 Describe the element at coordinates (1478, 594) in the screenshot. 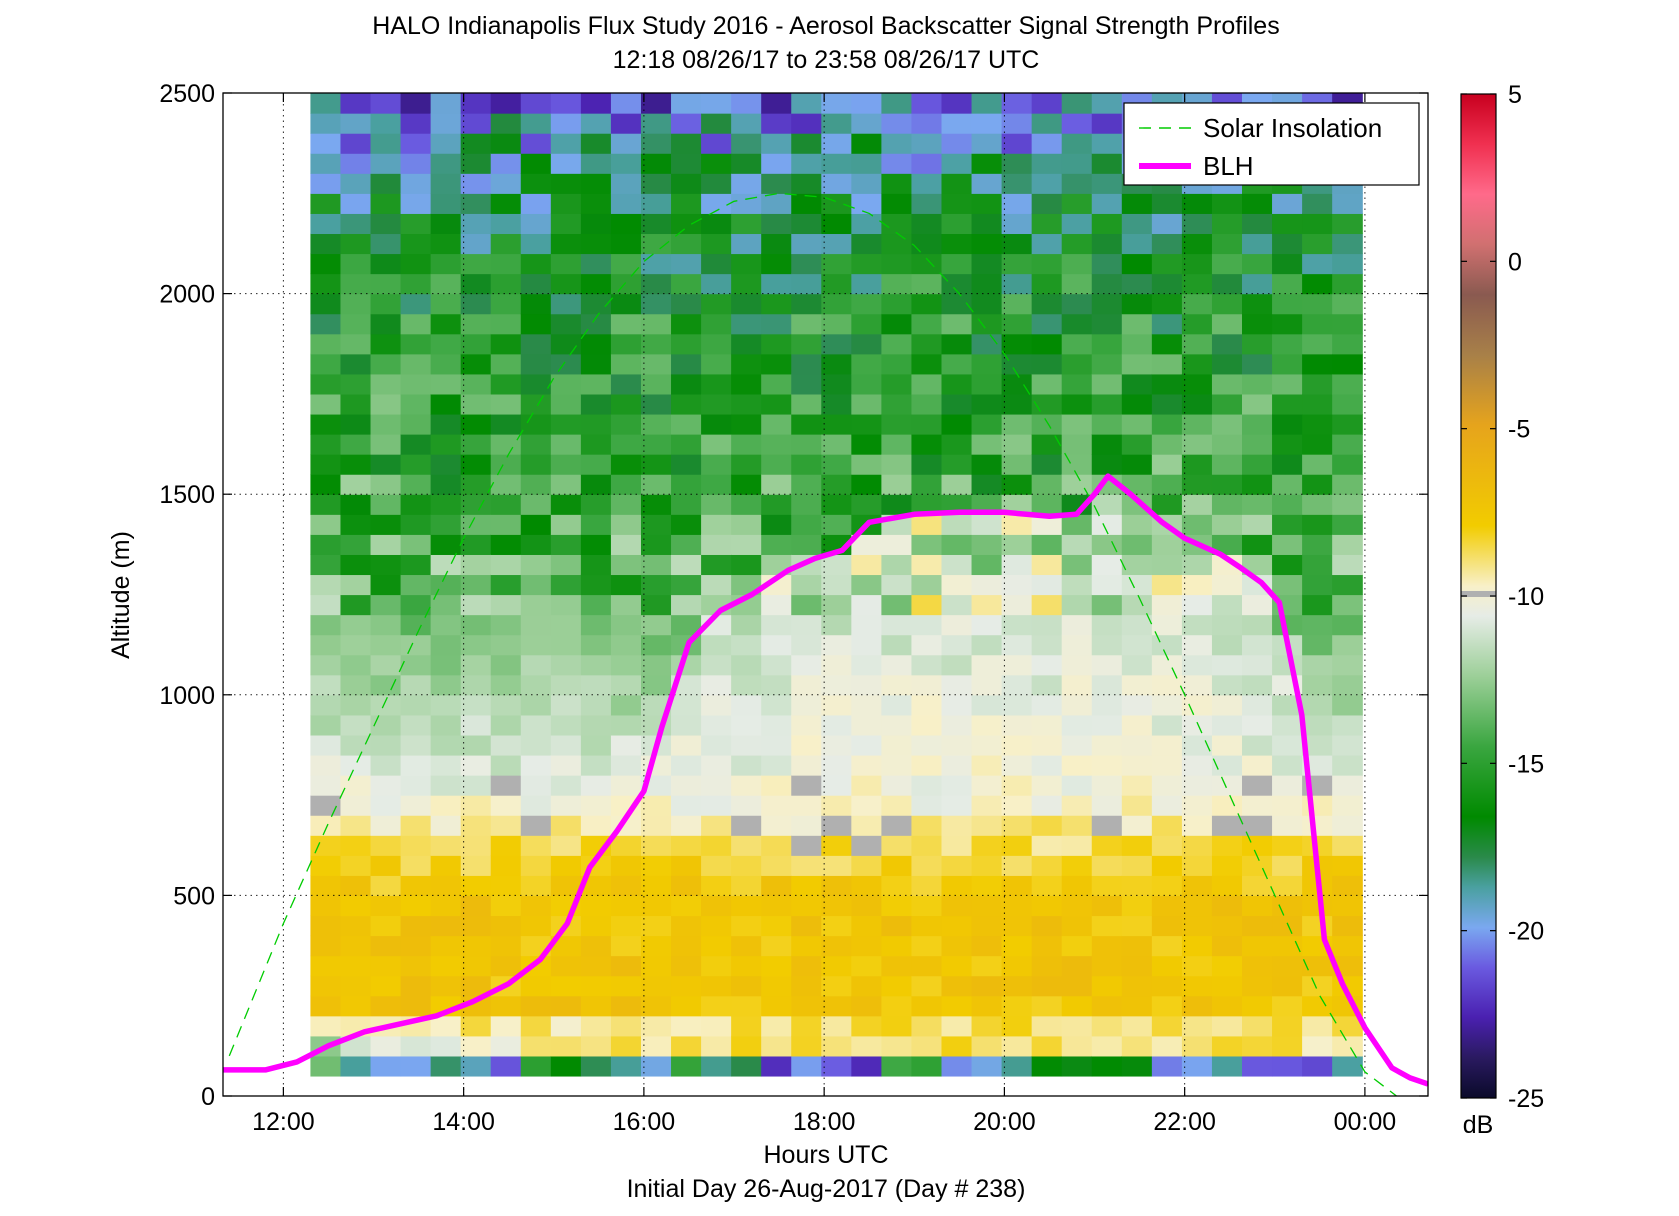

I see `colorbar-no-data-band` at that location.